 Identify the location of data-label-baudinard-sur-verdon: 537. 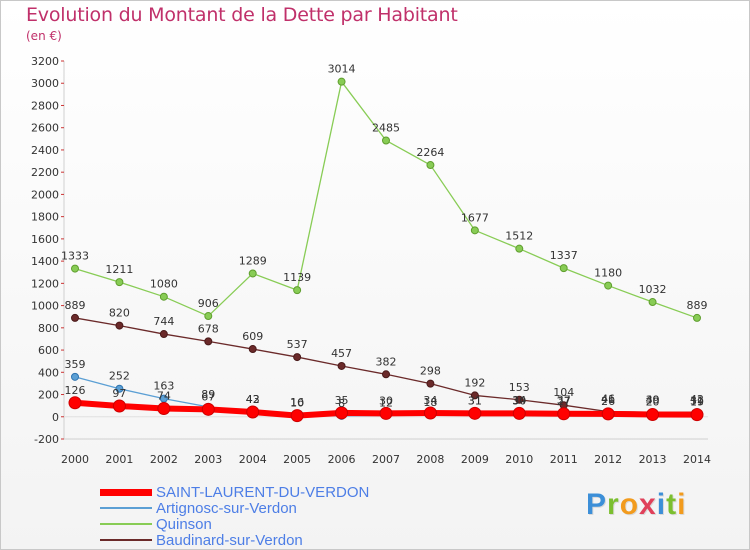
(297, 344).